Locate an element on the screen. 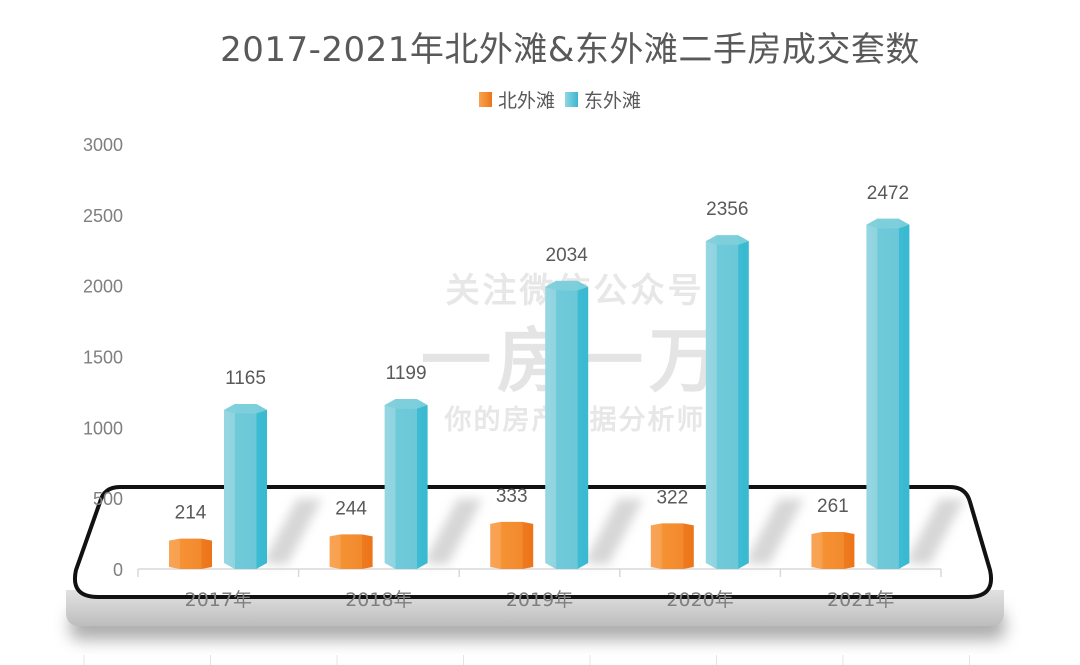 This screenshot has height=665, width=1080. x-axis: 2017年 2018年 2019年 2020年 2021年 is located at coordinates (539, 589).